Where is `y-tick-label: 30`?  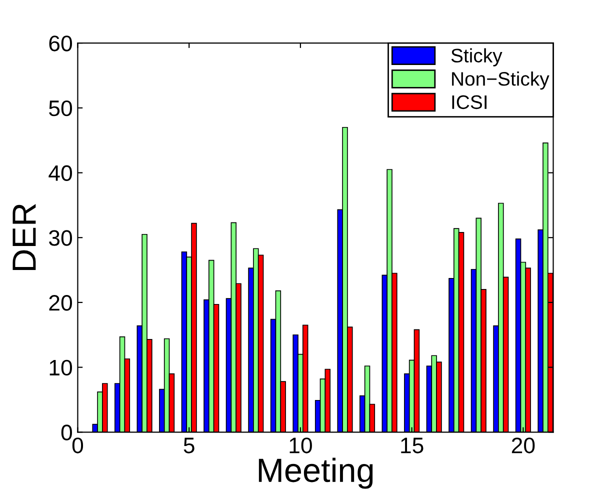 y-tick-label: 30 is located at coordinates (60, 238).